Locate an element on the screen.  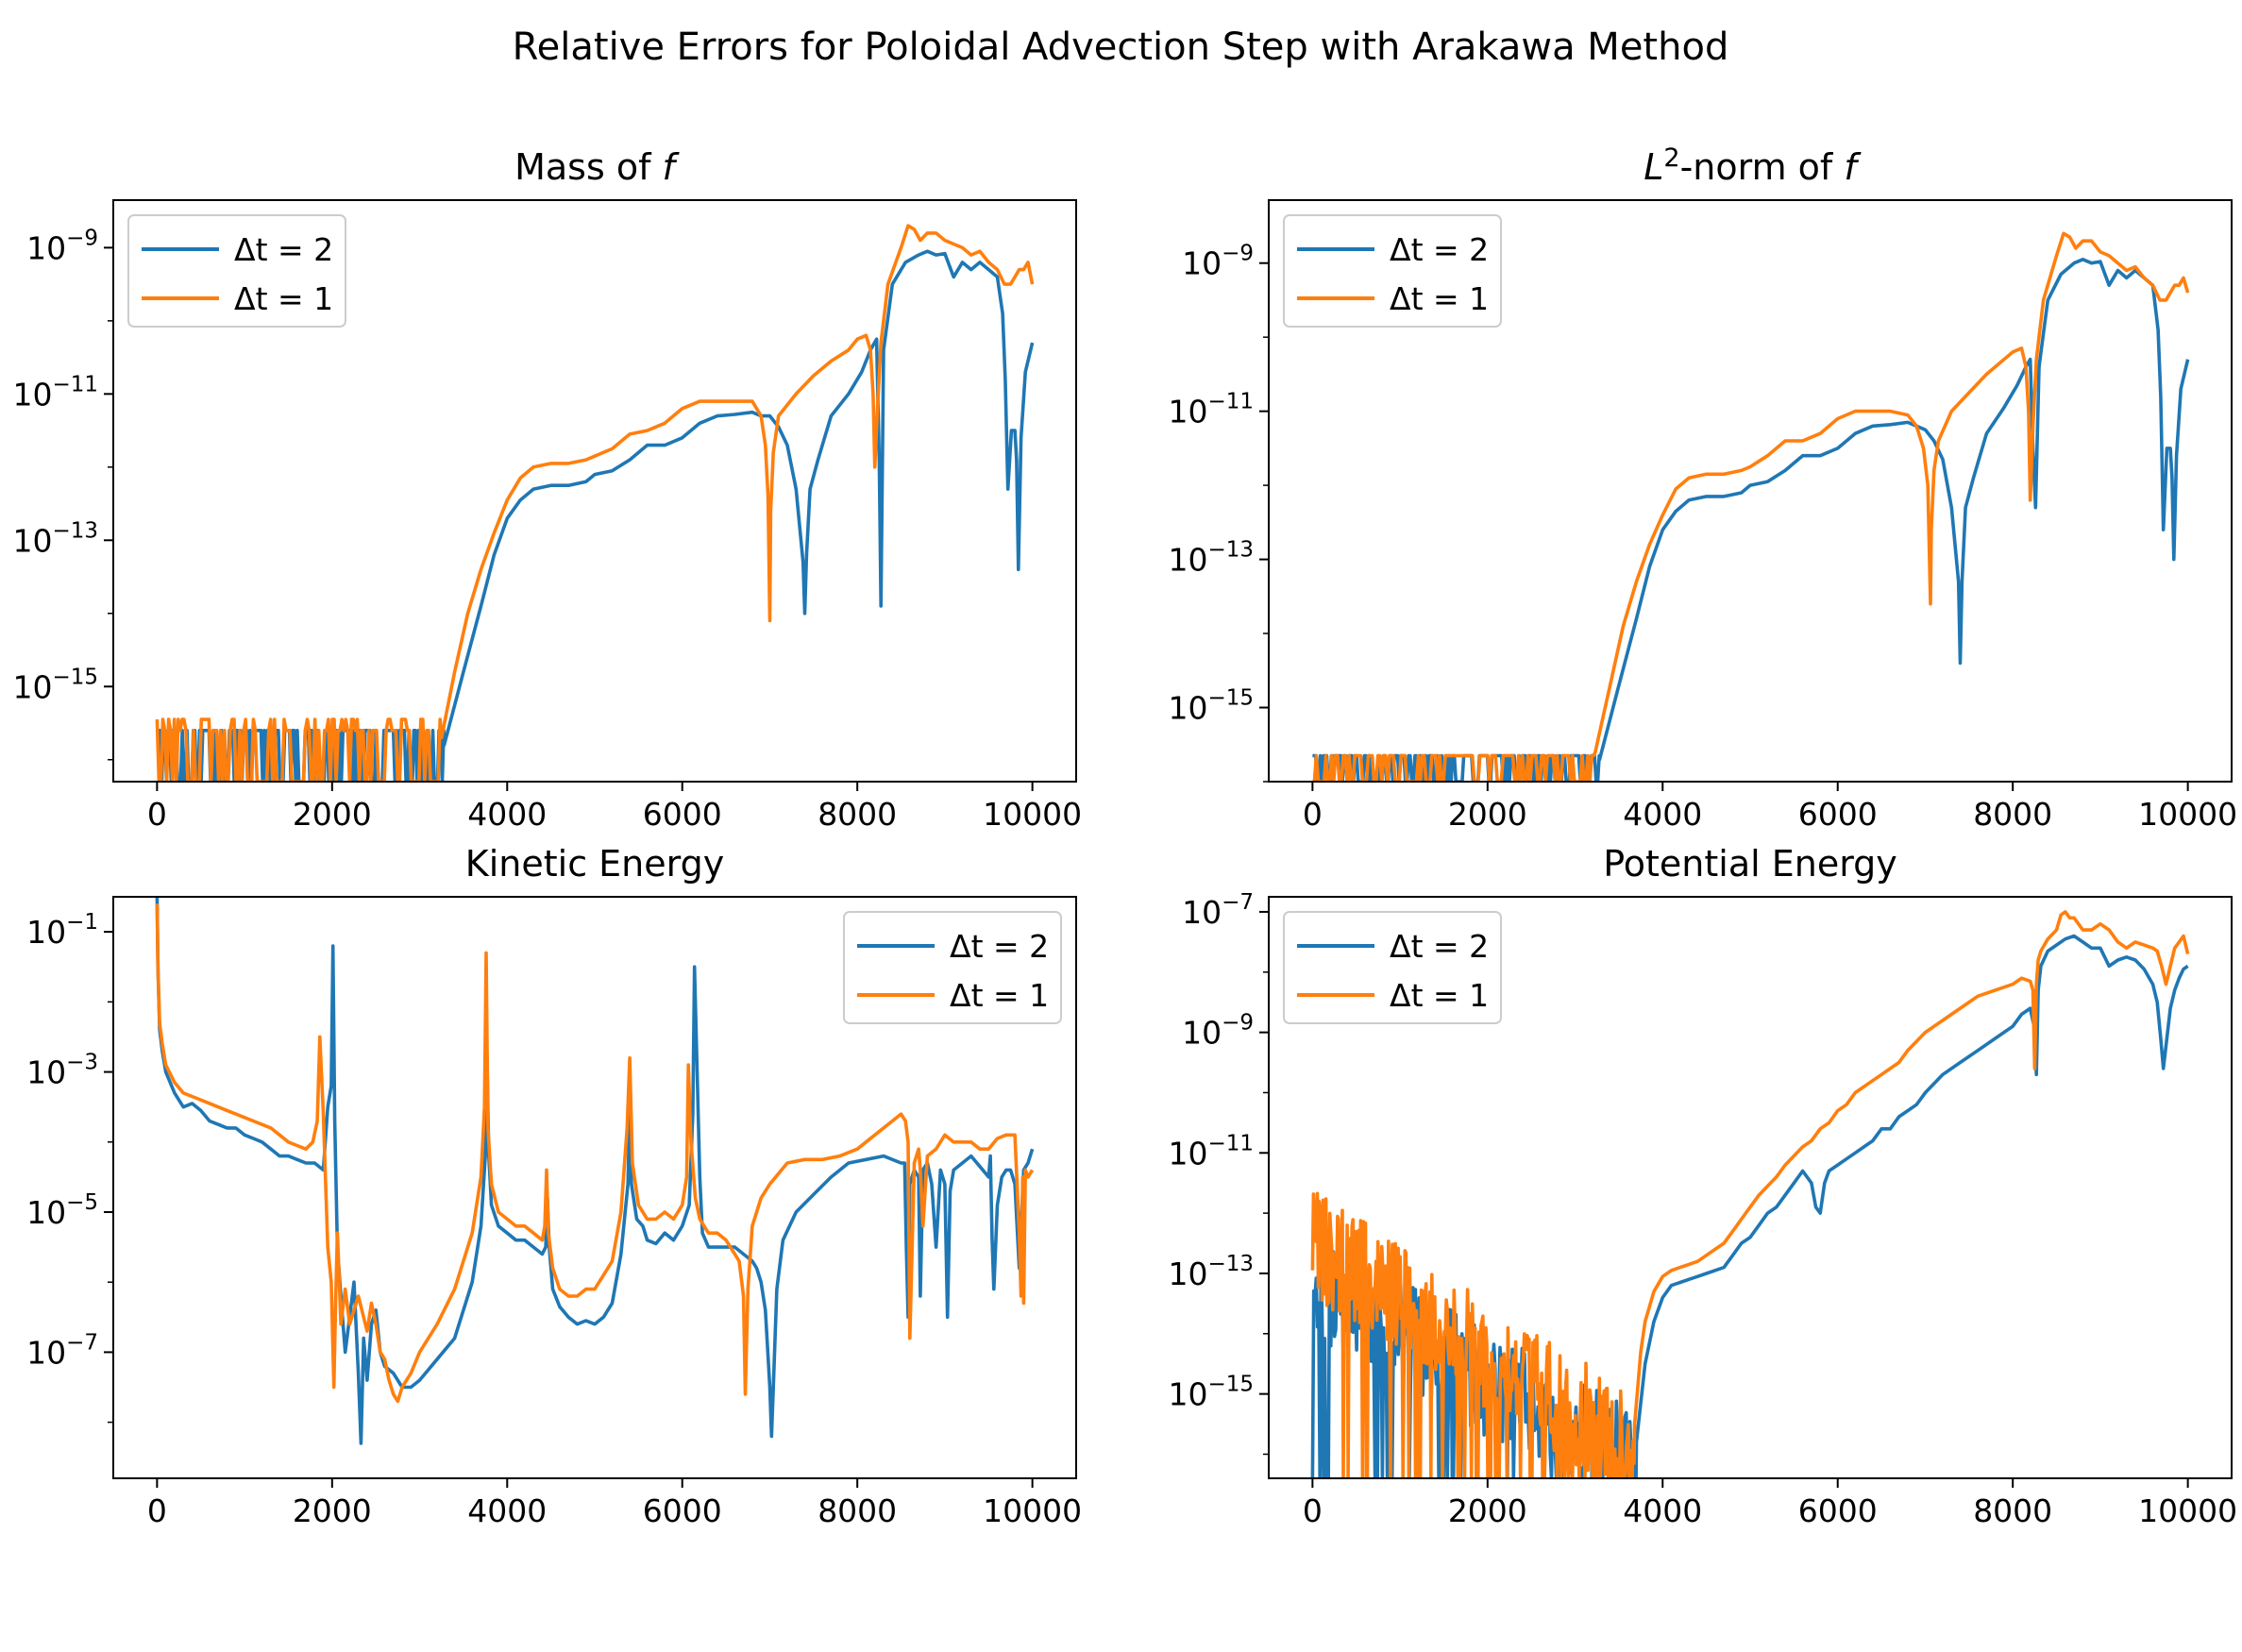
y-tick-label: 10⁻⁵ is located at coordinates (62, 1210).